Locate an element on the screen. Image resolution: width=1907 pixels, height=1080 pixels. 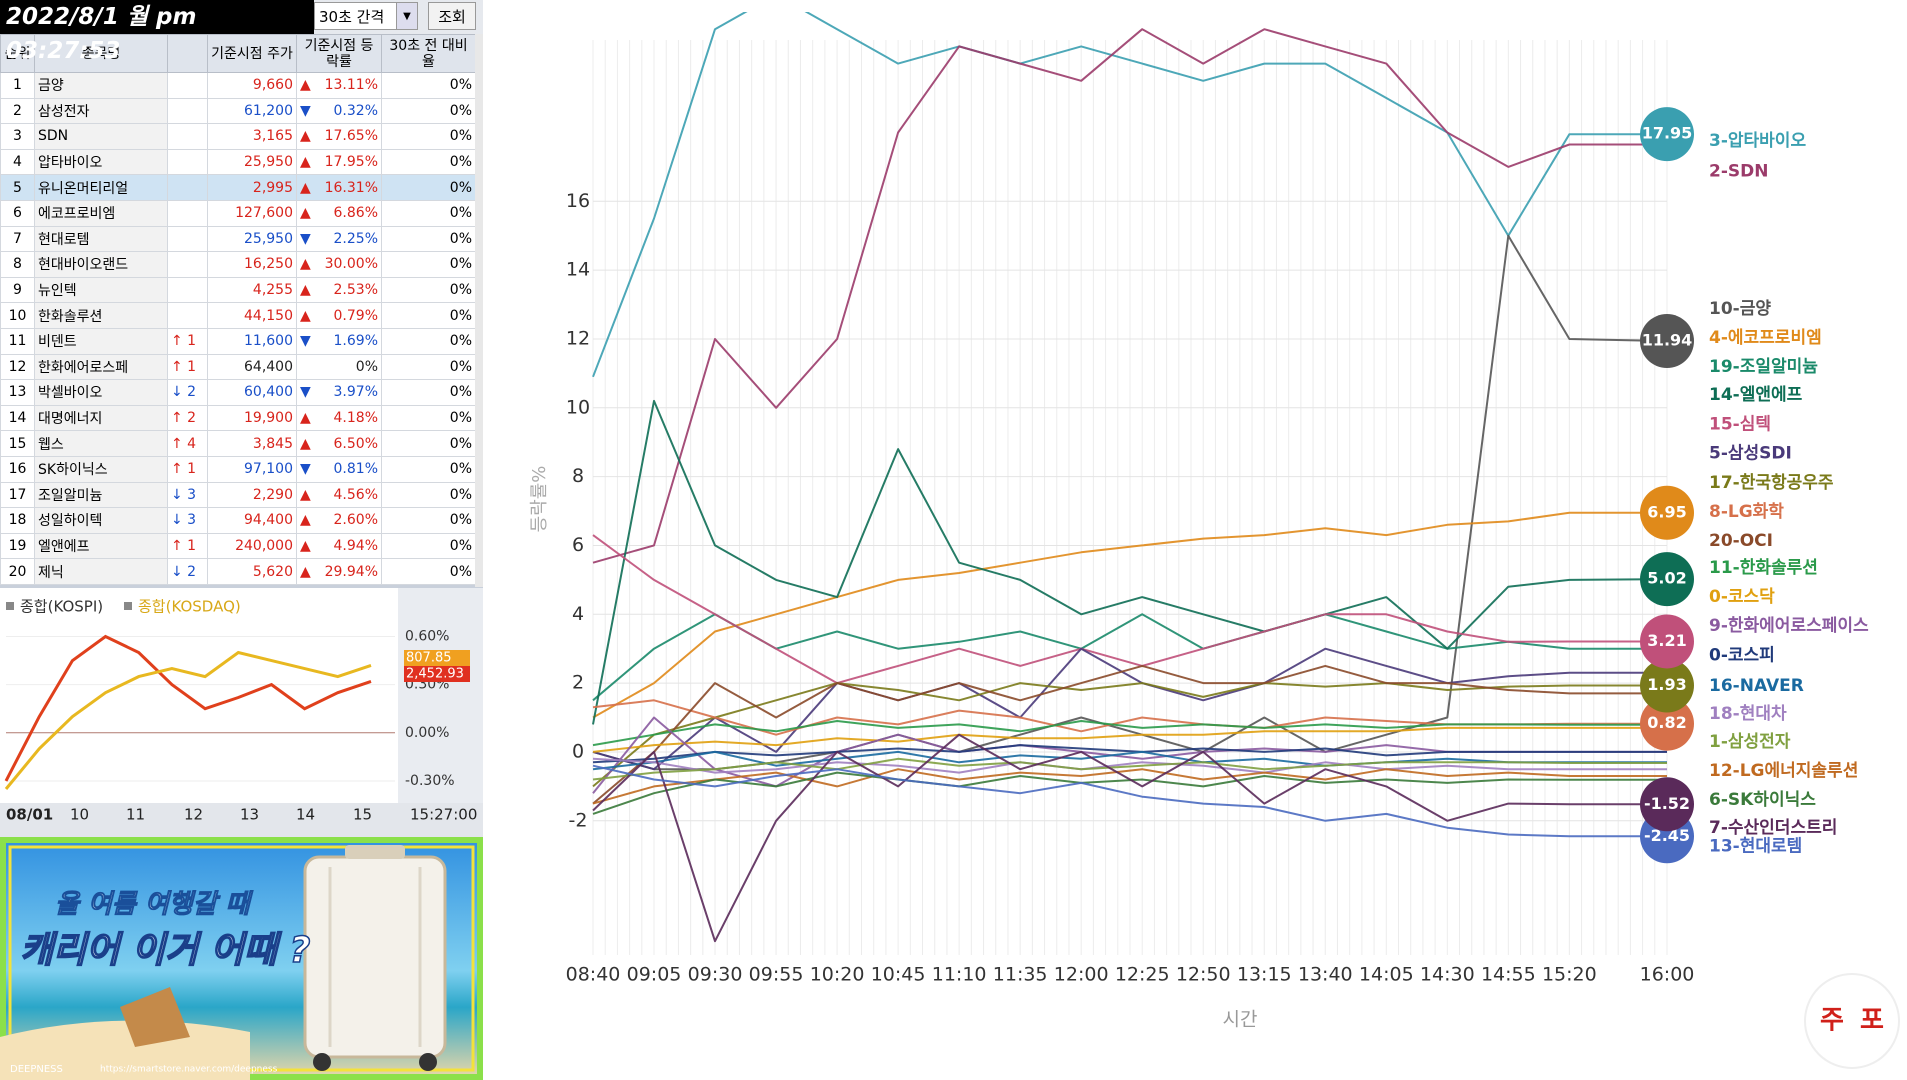
name-cell: 삼성전자 is located at coordinates (101, 111).